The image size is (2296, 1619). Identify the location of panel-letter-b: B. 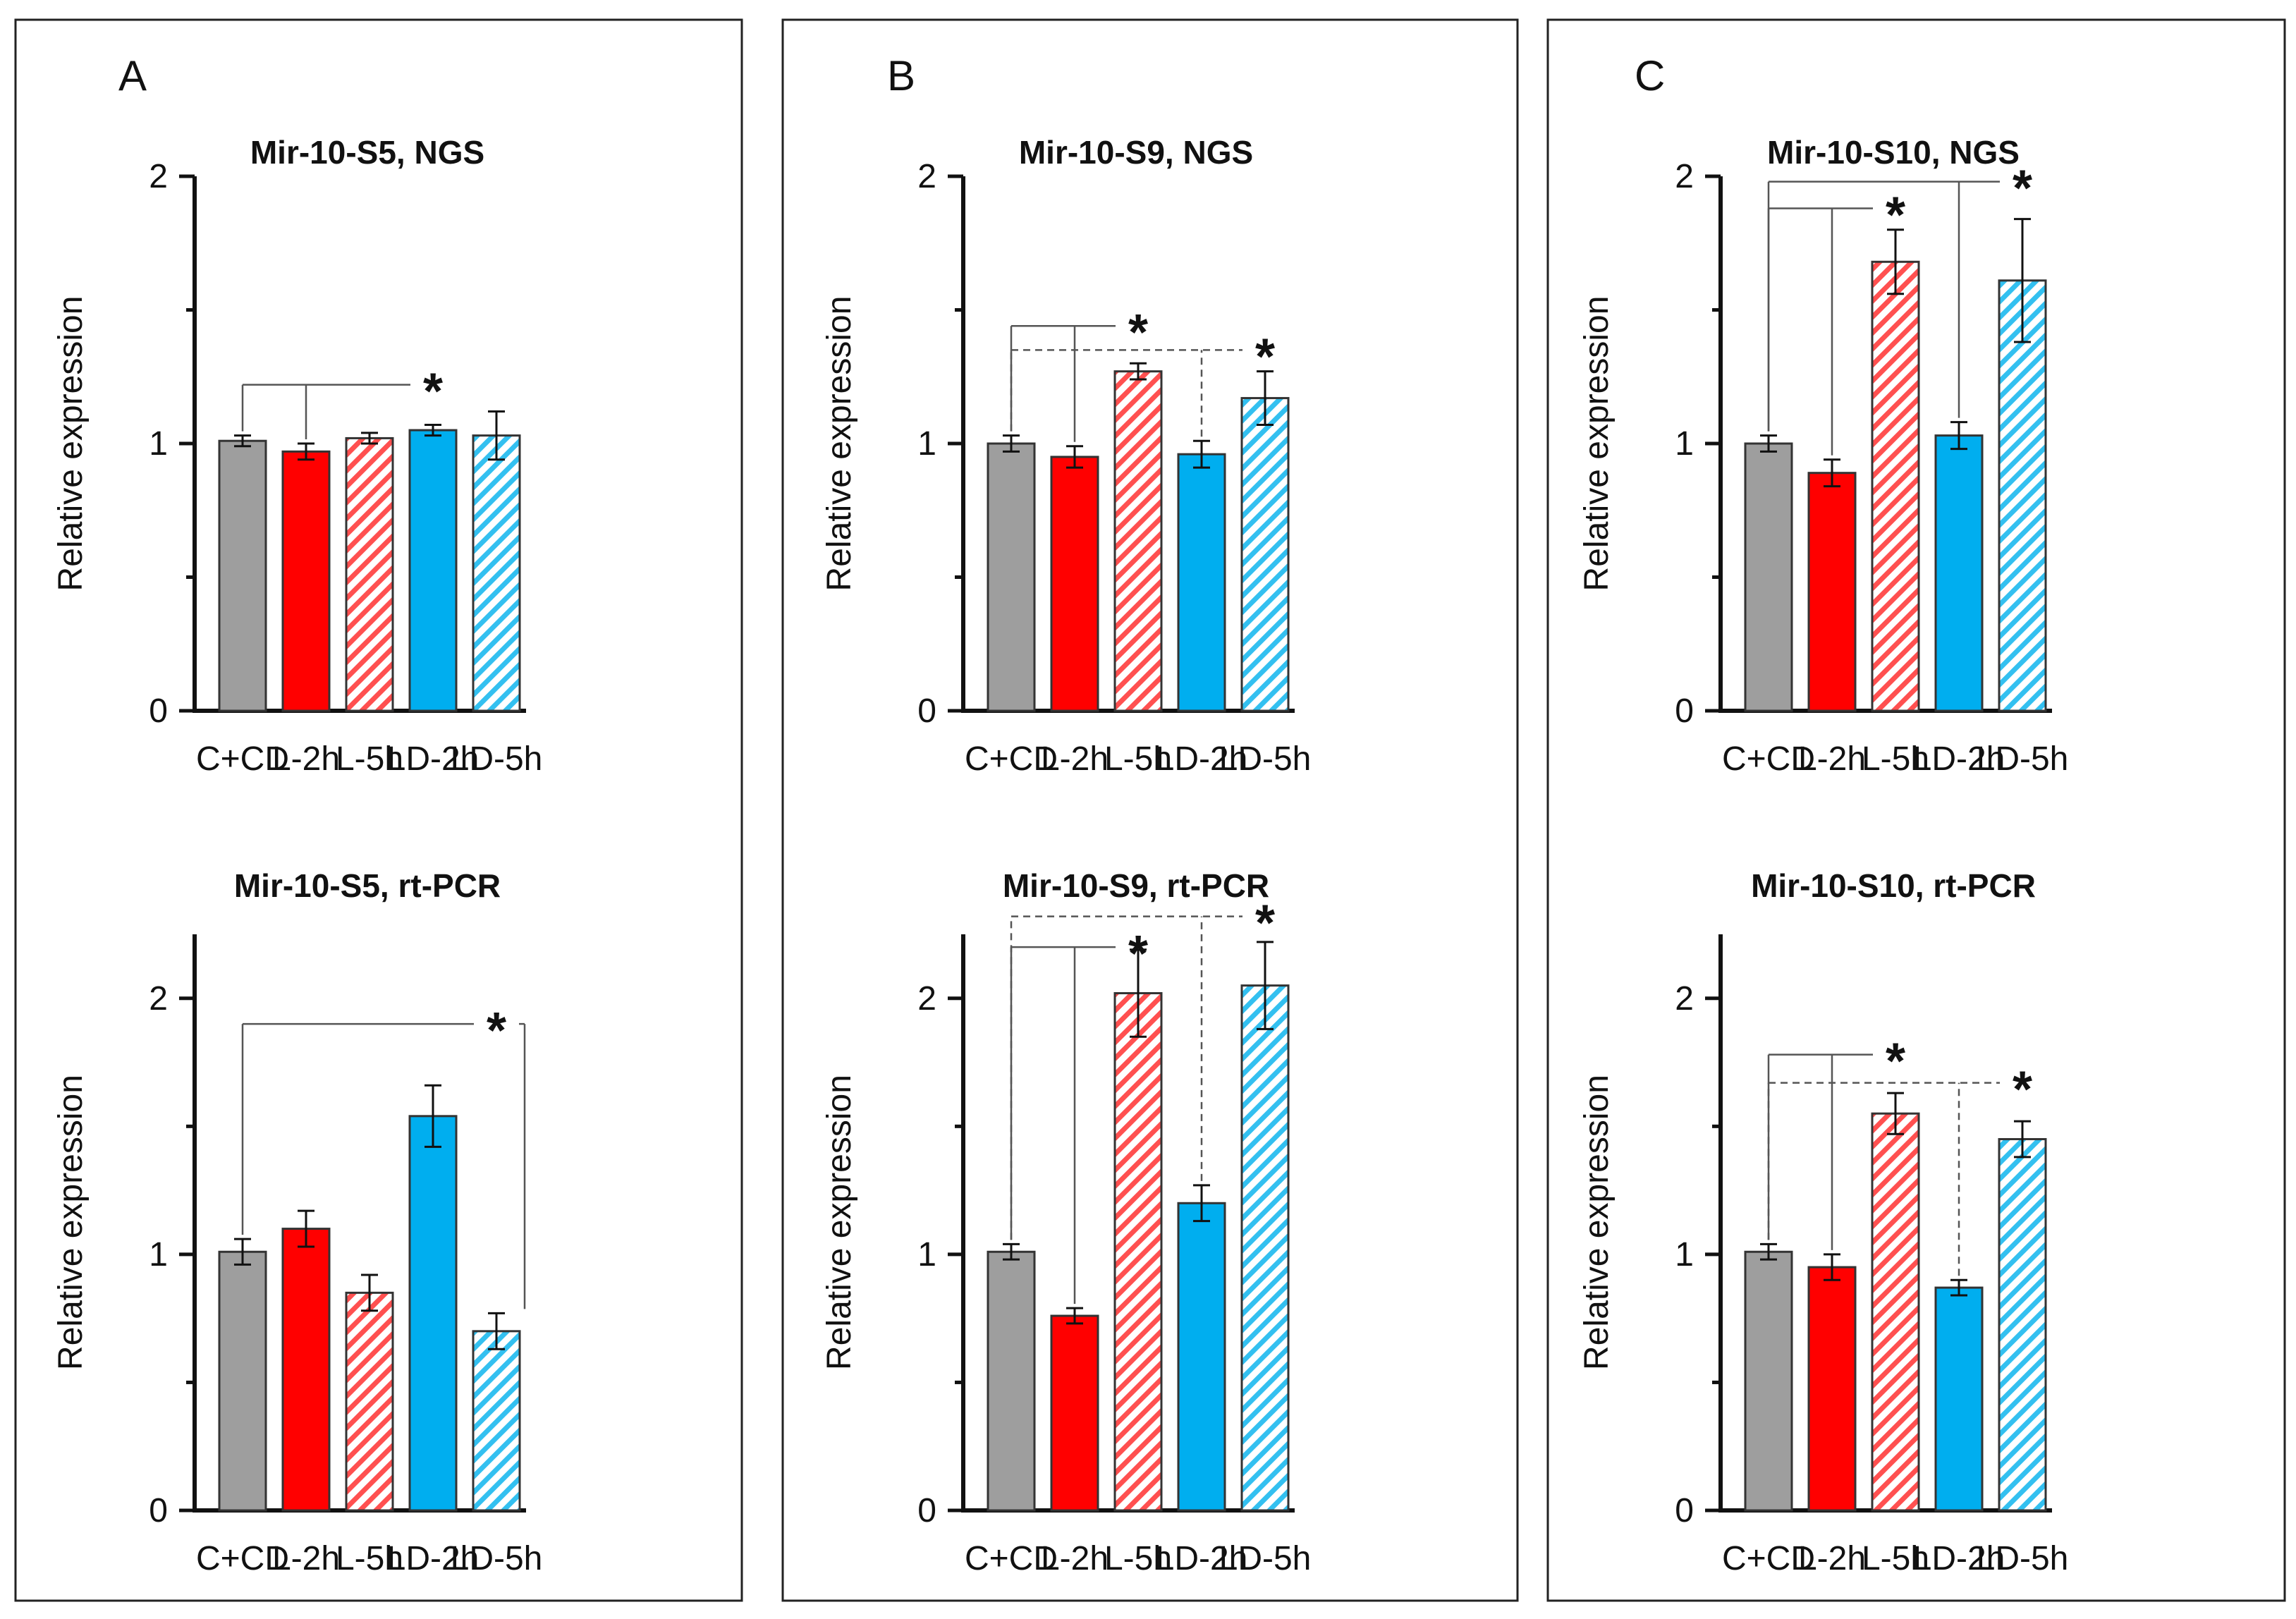
(901, 75).